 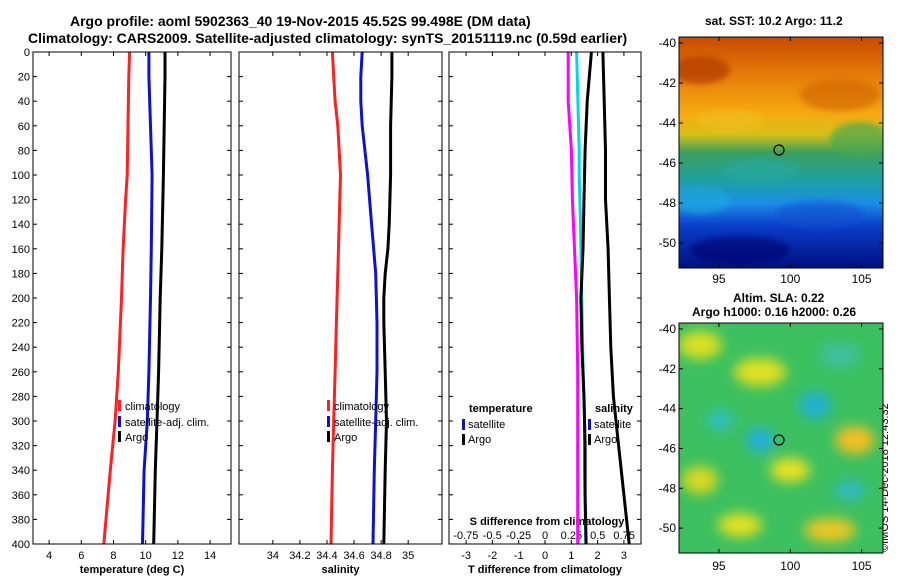 I want to click on y-tick-label: 220, so click(x=21, y=324).